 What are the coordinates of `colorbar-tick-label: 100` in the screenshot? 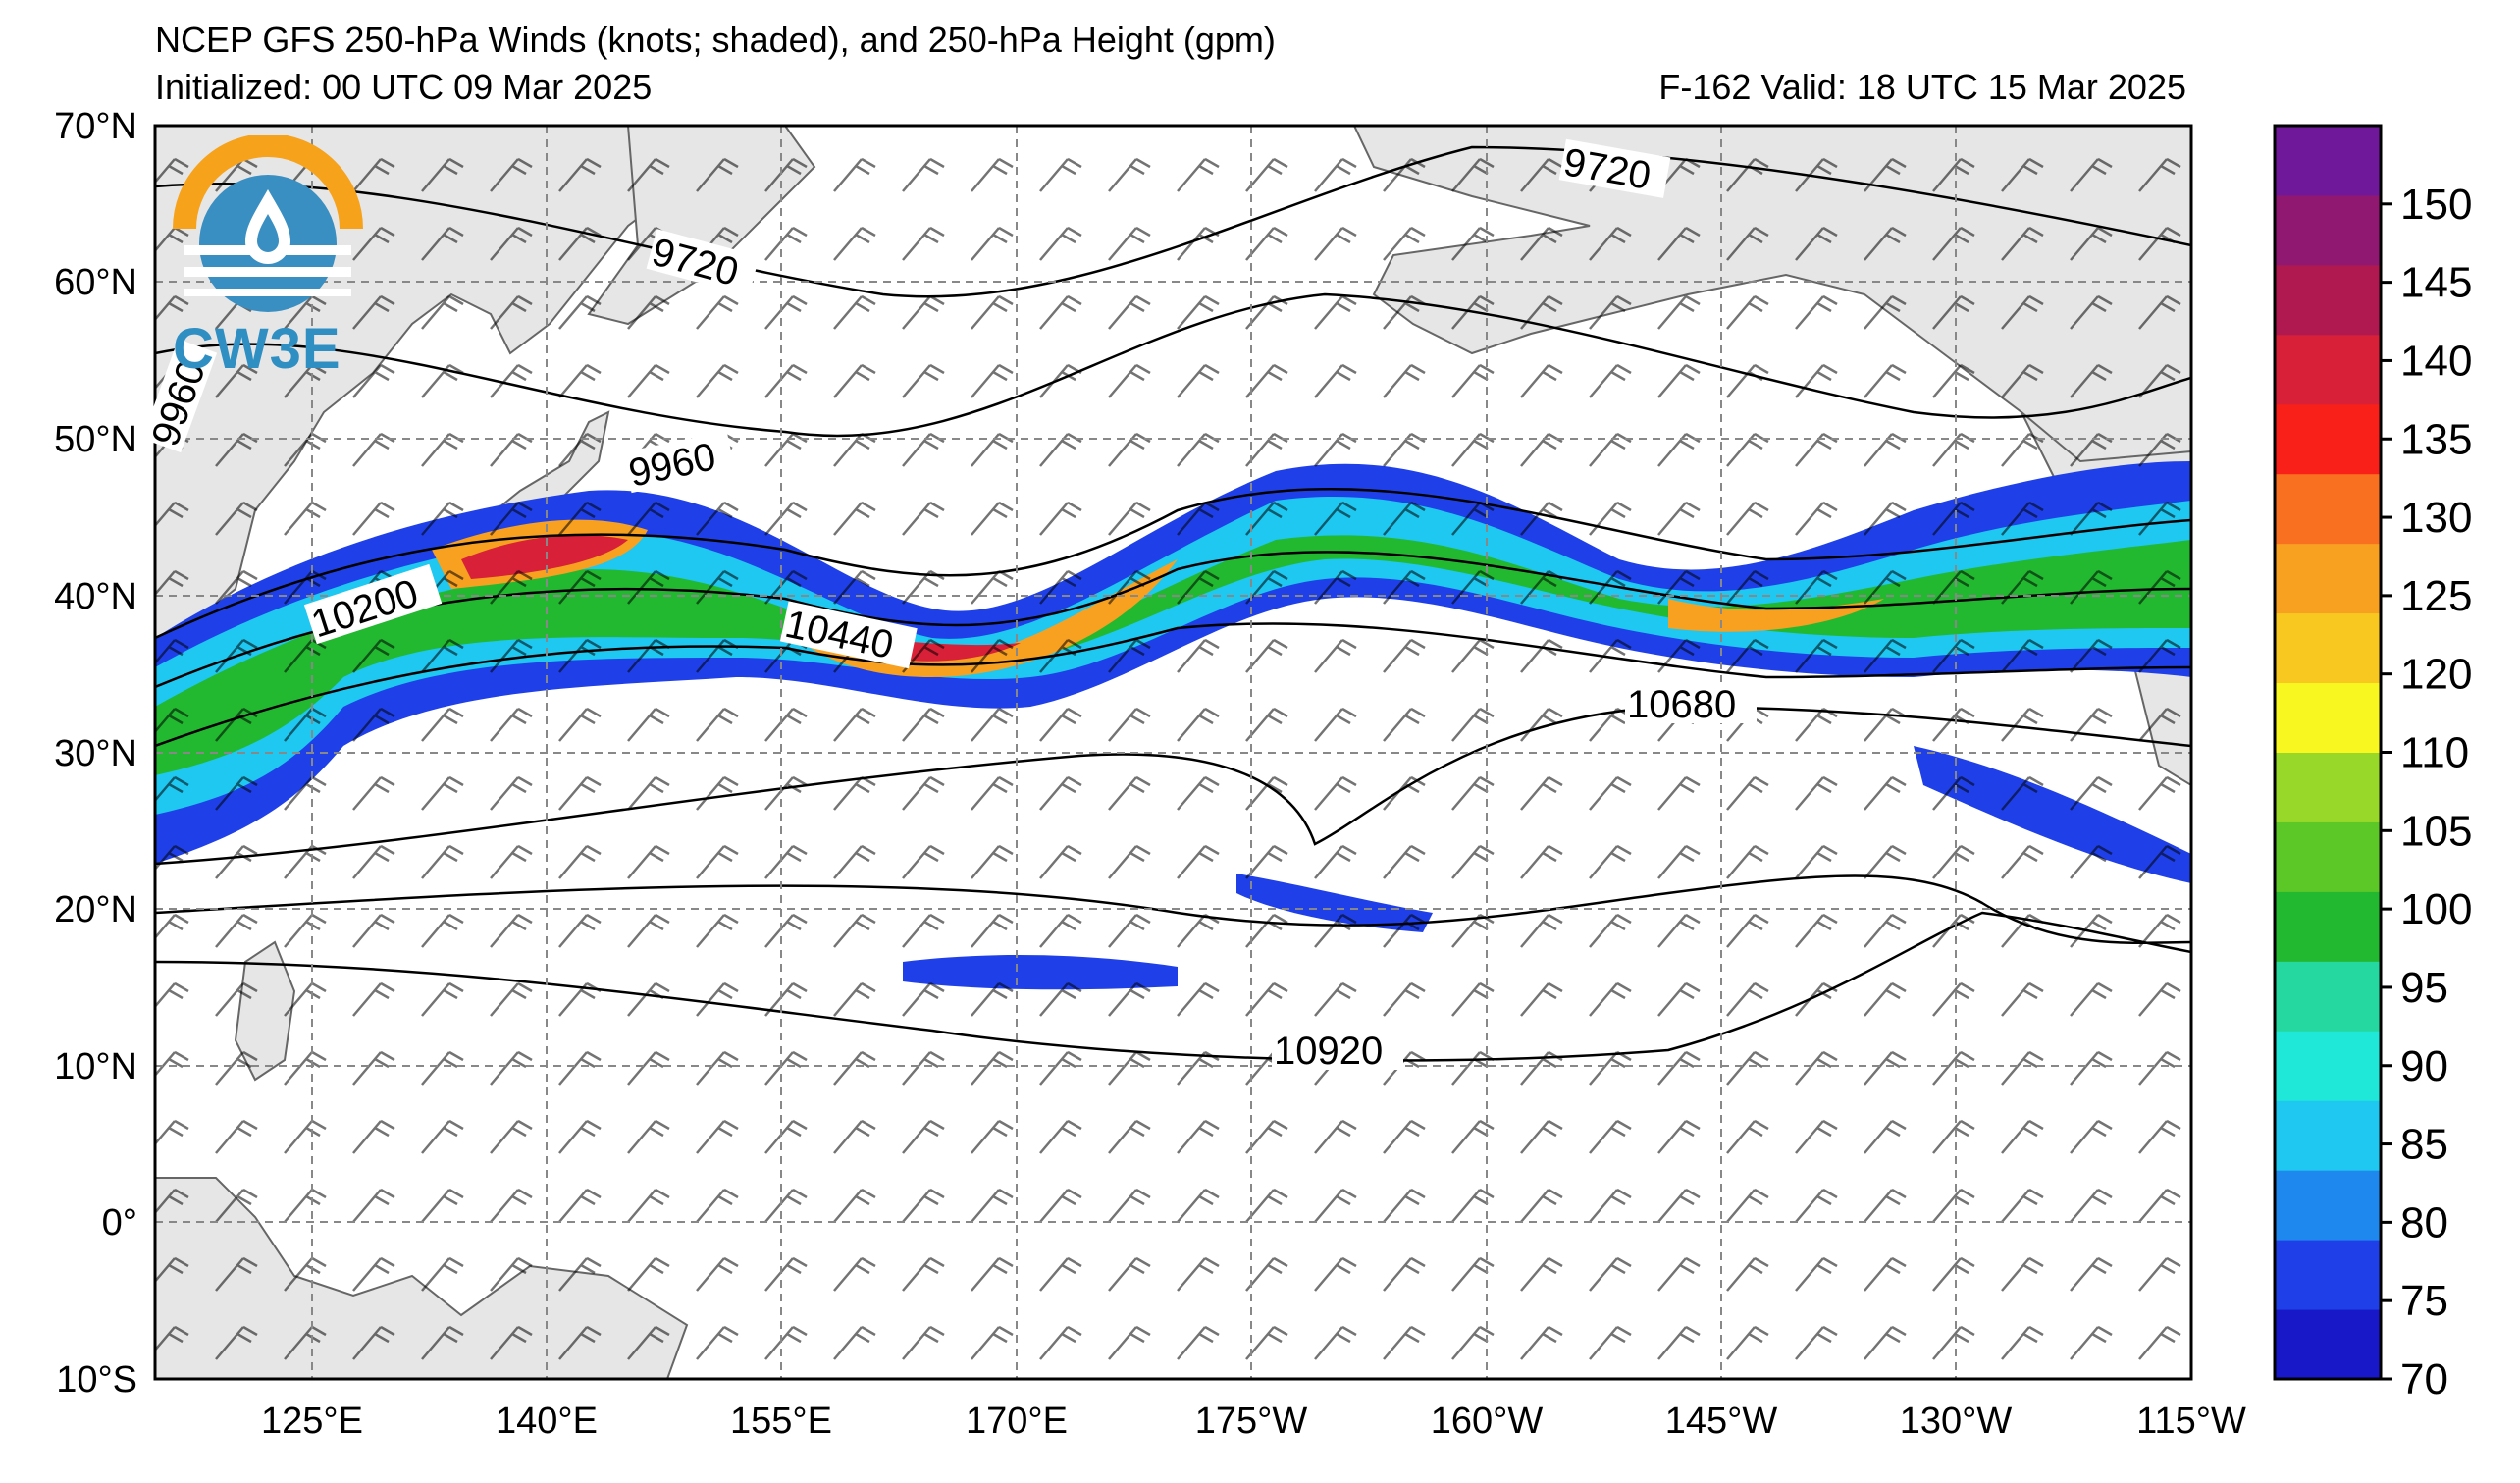 It's located at (2436, 909).